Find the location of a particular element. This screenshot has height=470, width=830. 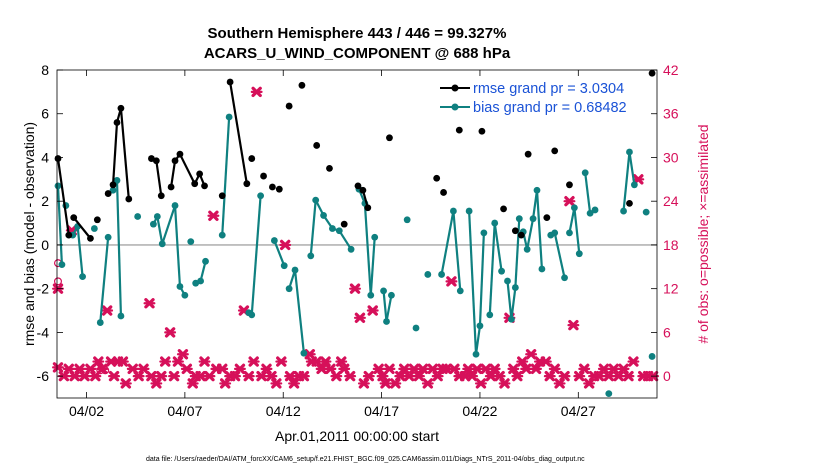

x-axis-label: Apr.01,2011 00:00:00 start is located at coordinates (357, 436).